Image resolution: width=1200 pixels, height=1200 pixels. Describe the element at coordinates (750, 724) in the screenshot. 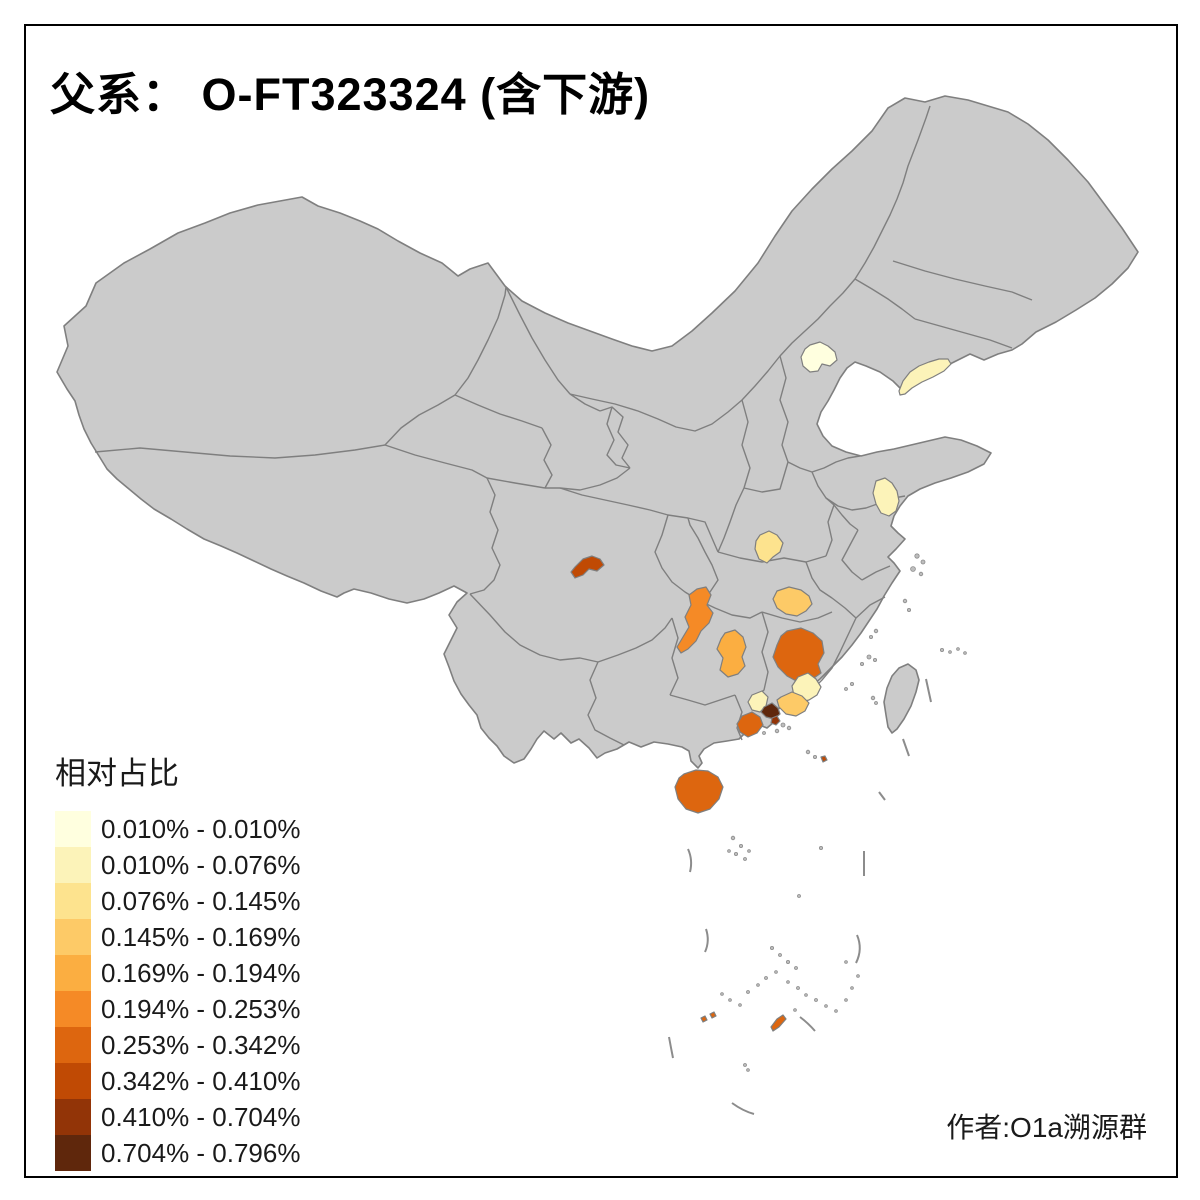

I see `map-region-guangdong-west` at that location.